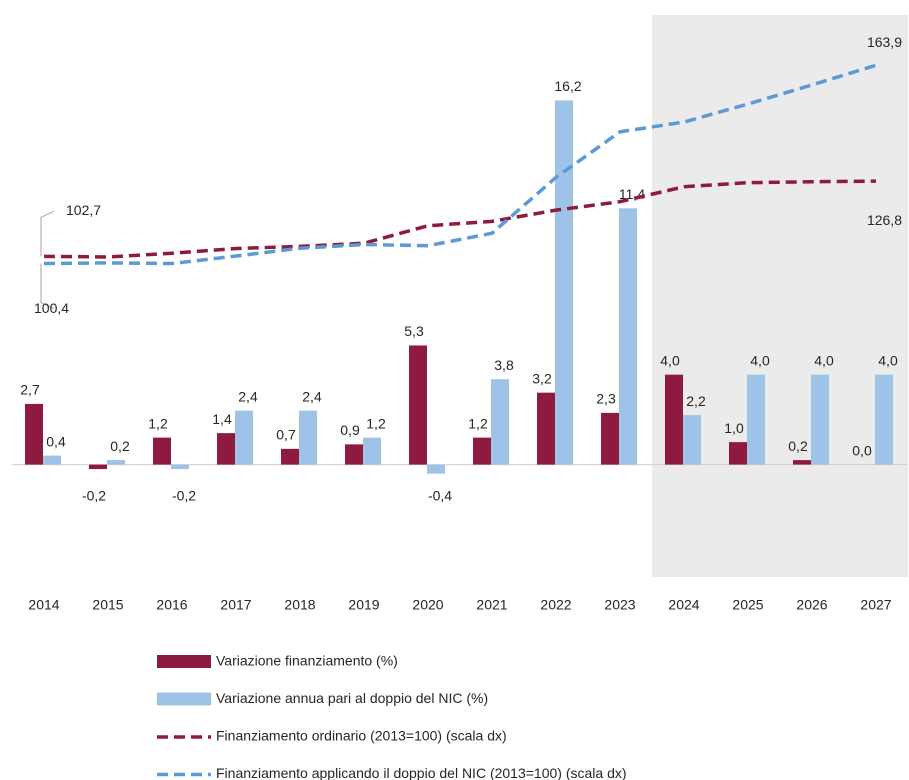 The width and height of the screenshot is (909, 780). Describe the element at coordinates (862, 450) in the screenshot. I see `data-label: 0,0` at that location.